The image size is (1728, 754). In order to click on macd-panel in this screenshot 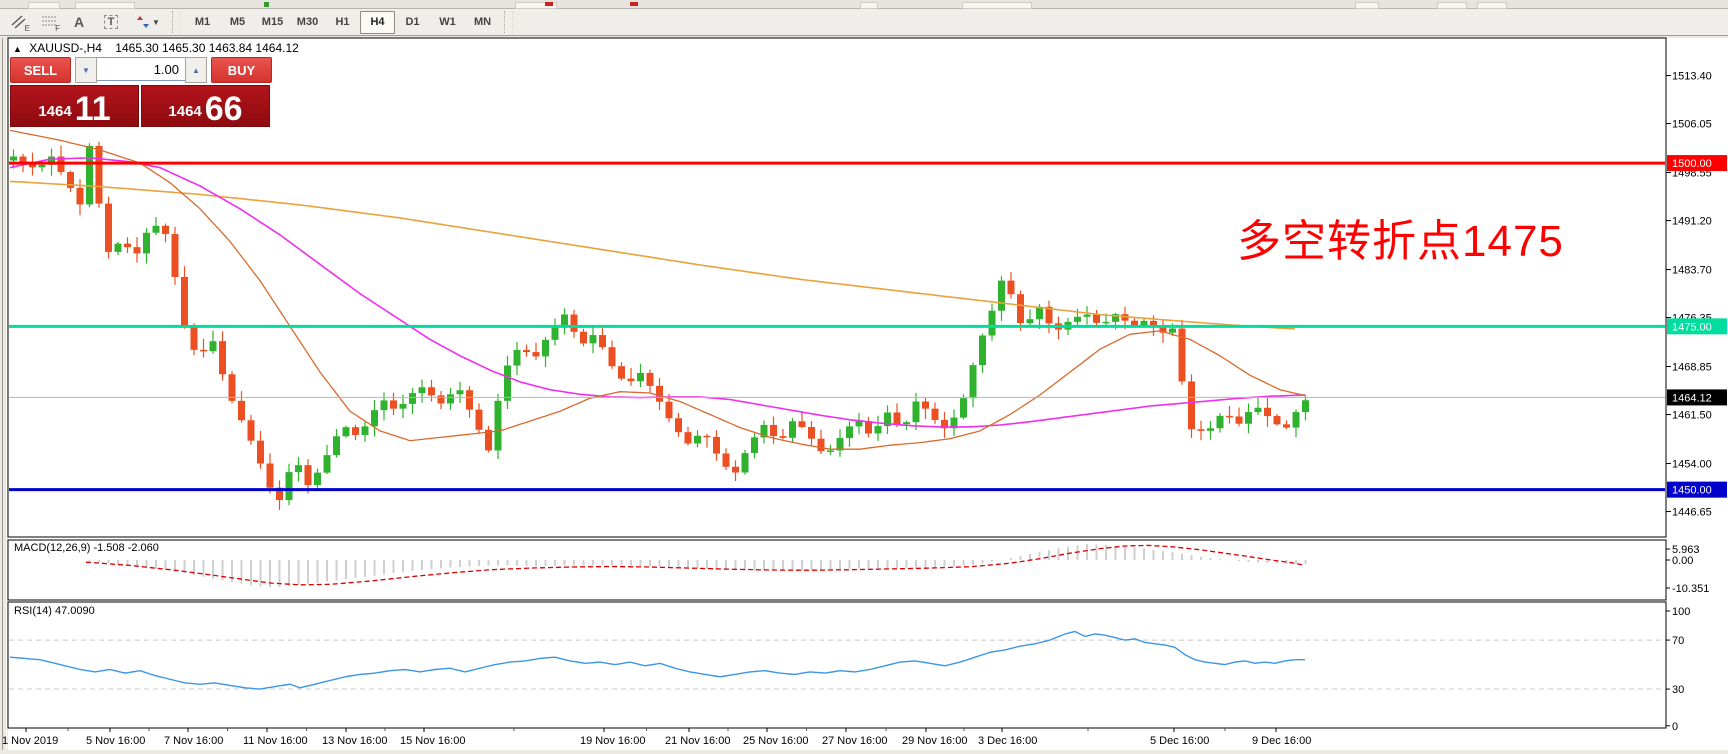, I will do `click(696, 566)`.